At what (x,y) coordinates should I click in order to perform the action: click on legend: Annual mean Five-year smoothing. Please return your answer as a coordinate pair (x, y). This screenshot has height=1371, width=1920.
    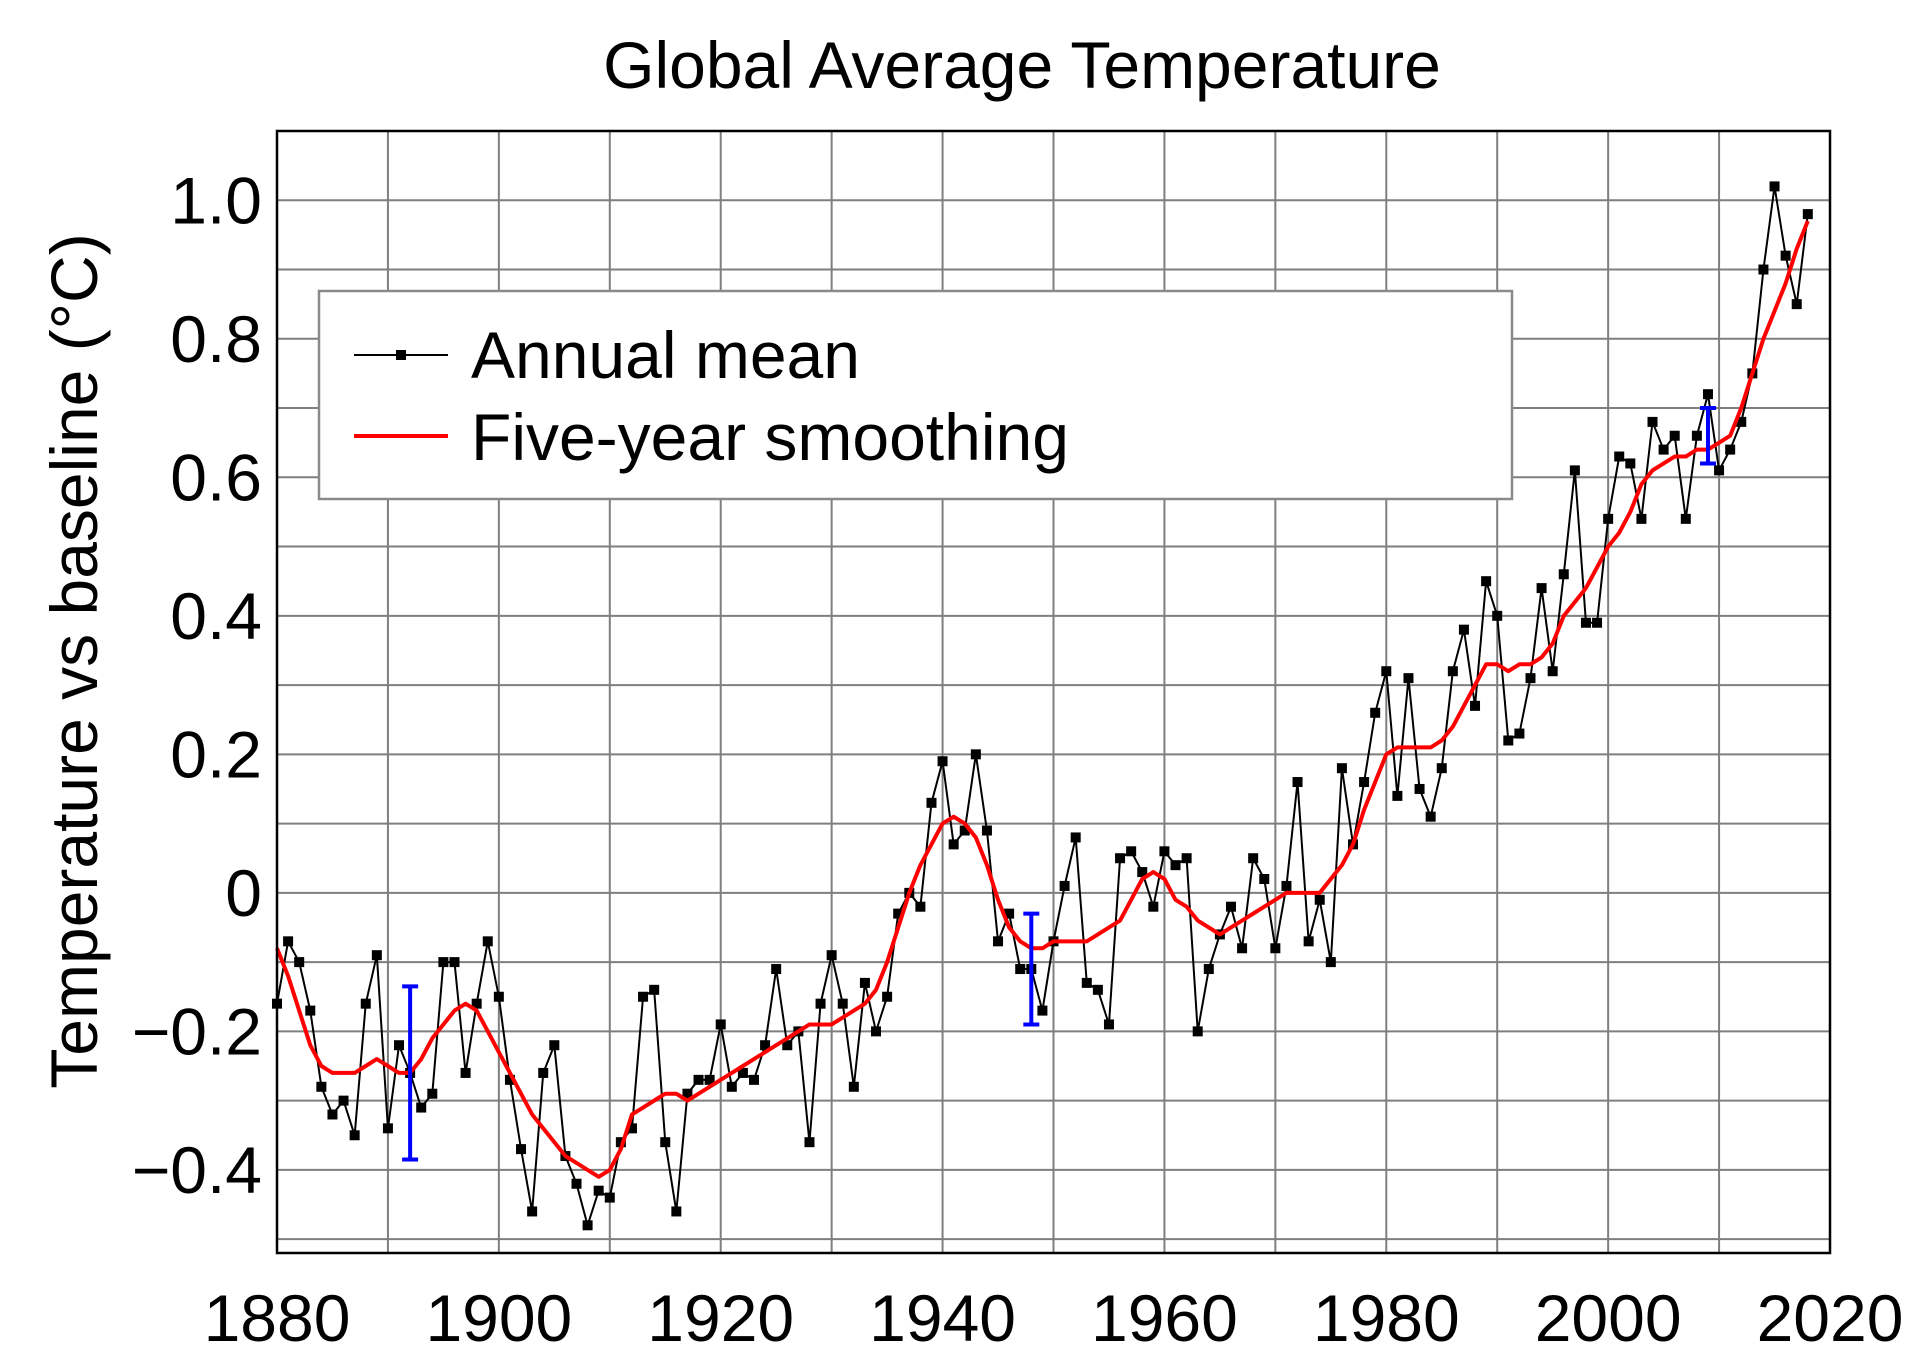
    Looking at the image, I should click on (915, 395).